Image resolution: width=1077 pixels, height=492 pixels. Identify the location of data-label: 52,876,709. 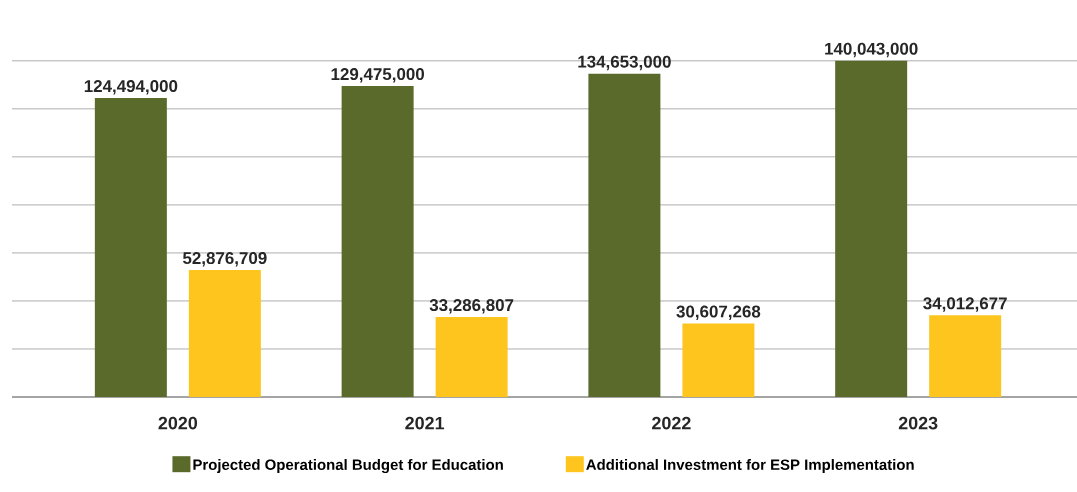
(224, 259).